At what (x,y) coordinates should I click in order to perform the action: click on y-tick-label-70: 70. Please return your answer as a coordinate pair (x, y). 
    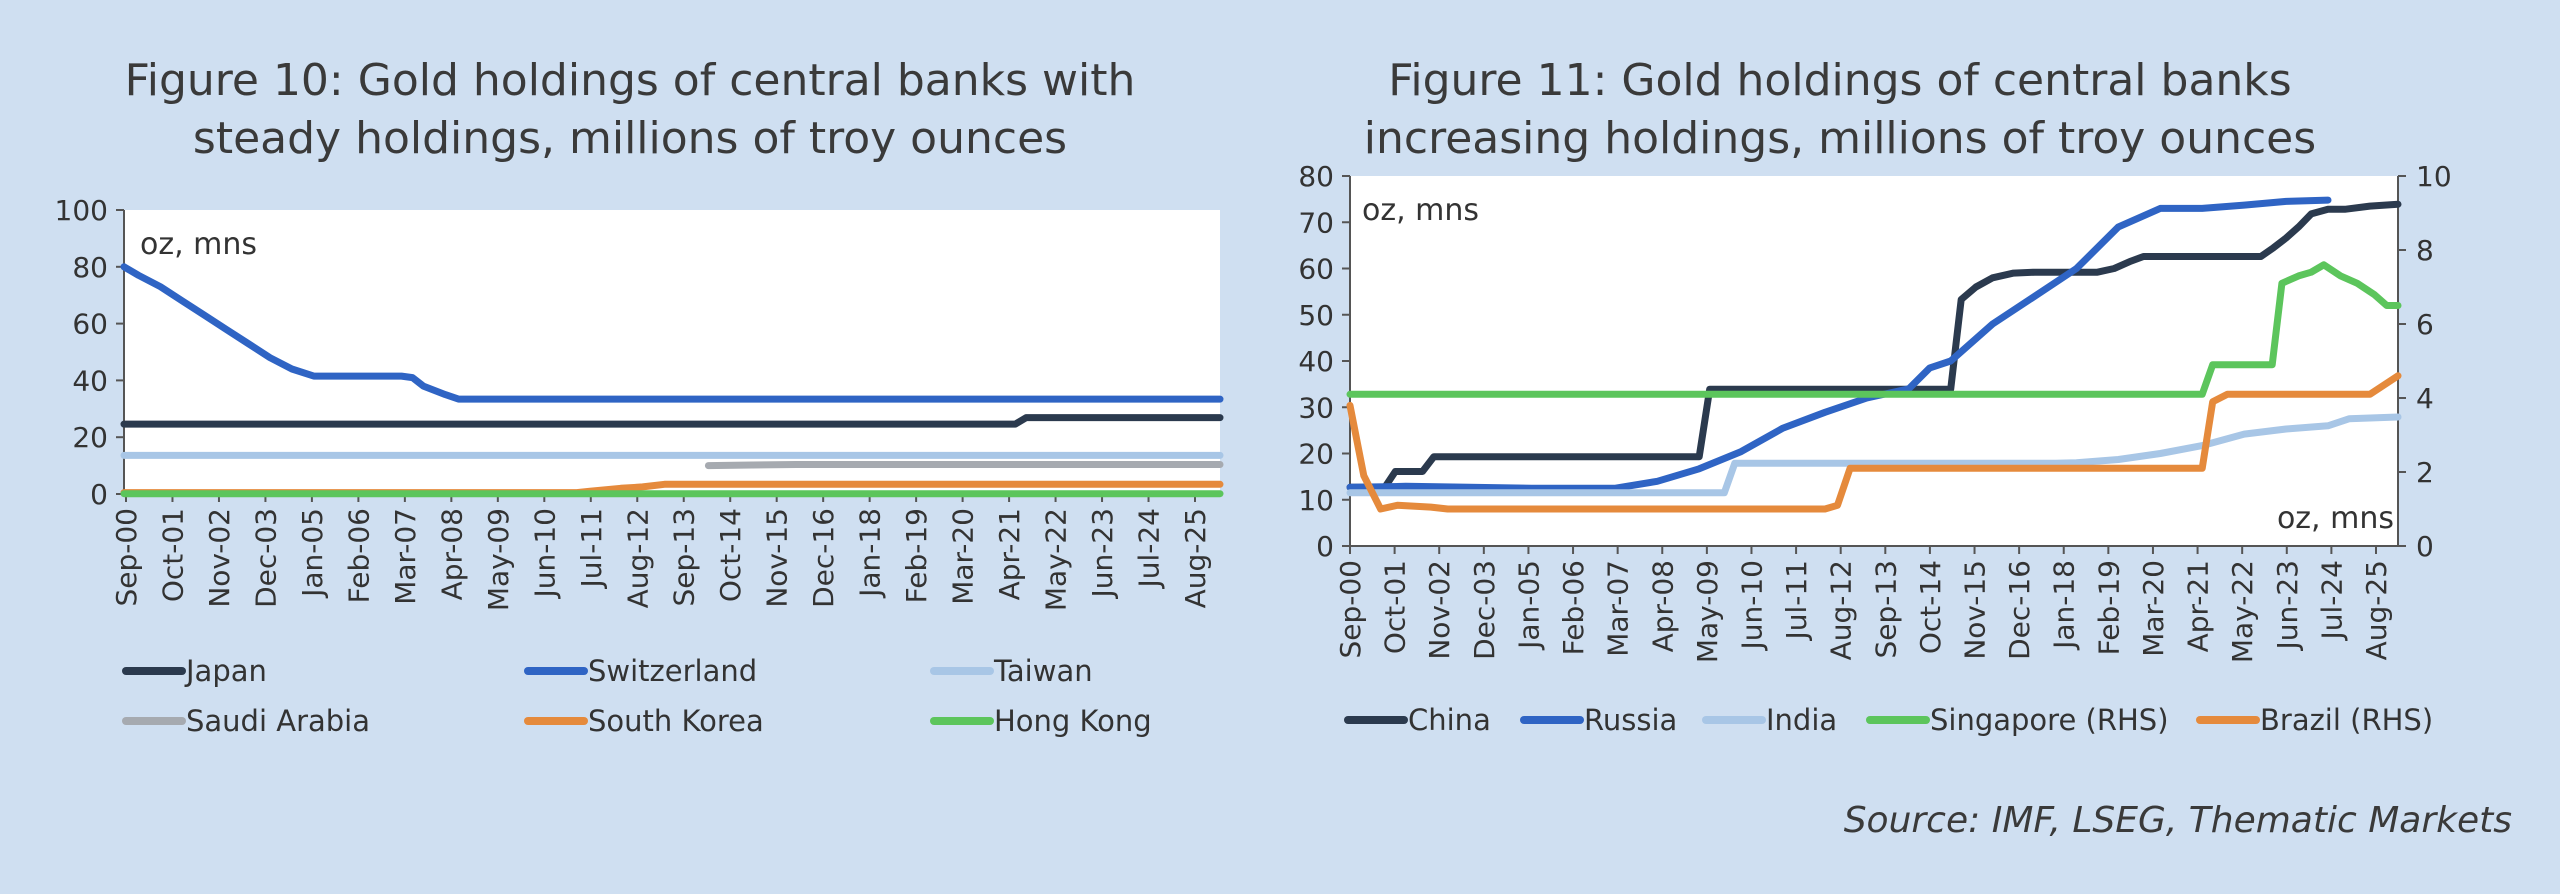
    Looking at the image, I should click on (1316, 222).